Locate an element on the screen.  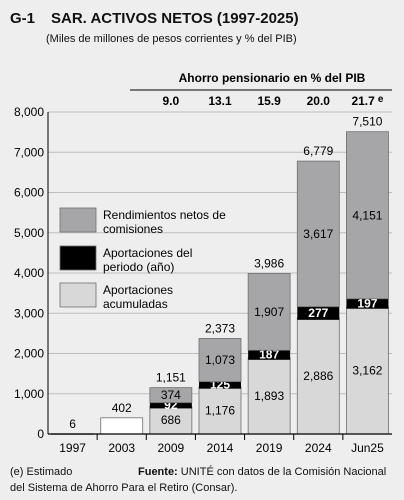
x-tick-label: 2003 is located at coordinates (121, 448).